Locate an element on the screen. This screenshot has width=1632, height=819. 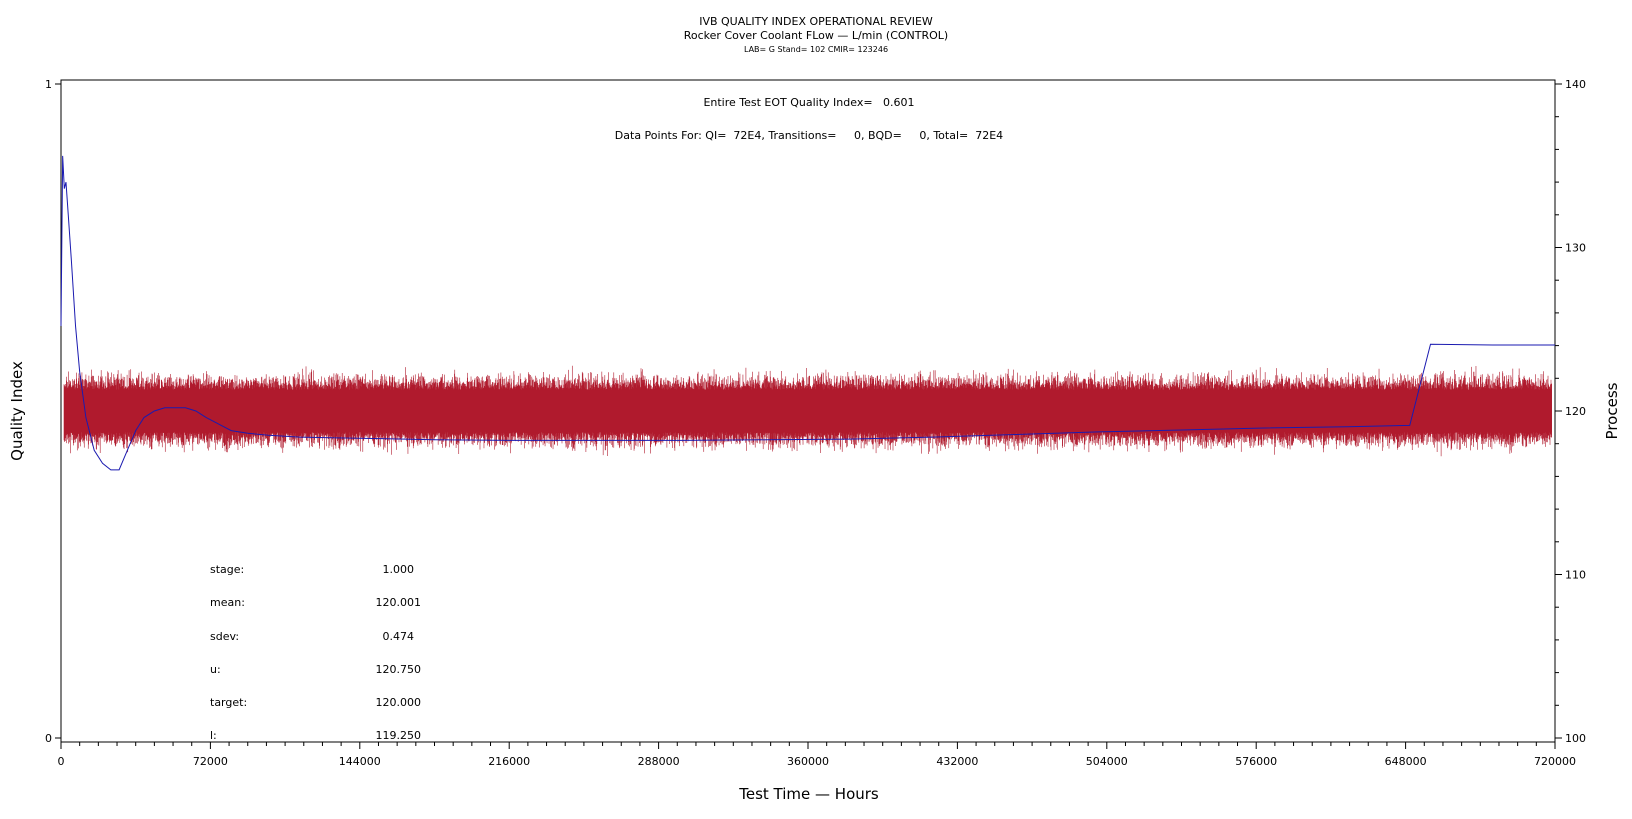
stat-value-u: 120.750 is located at coordinates (399, 669).